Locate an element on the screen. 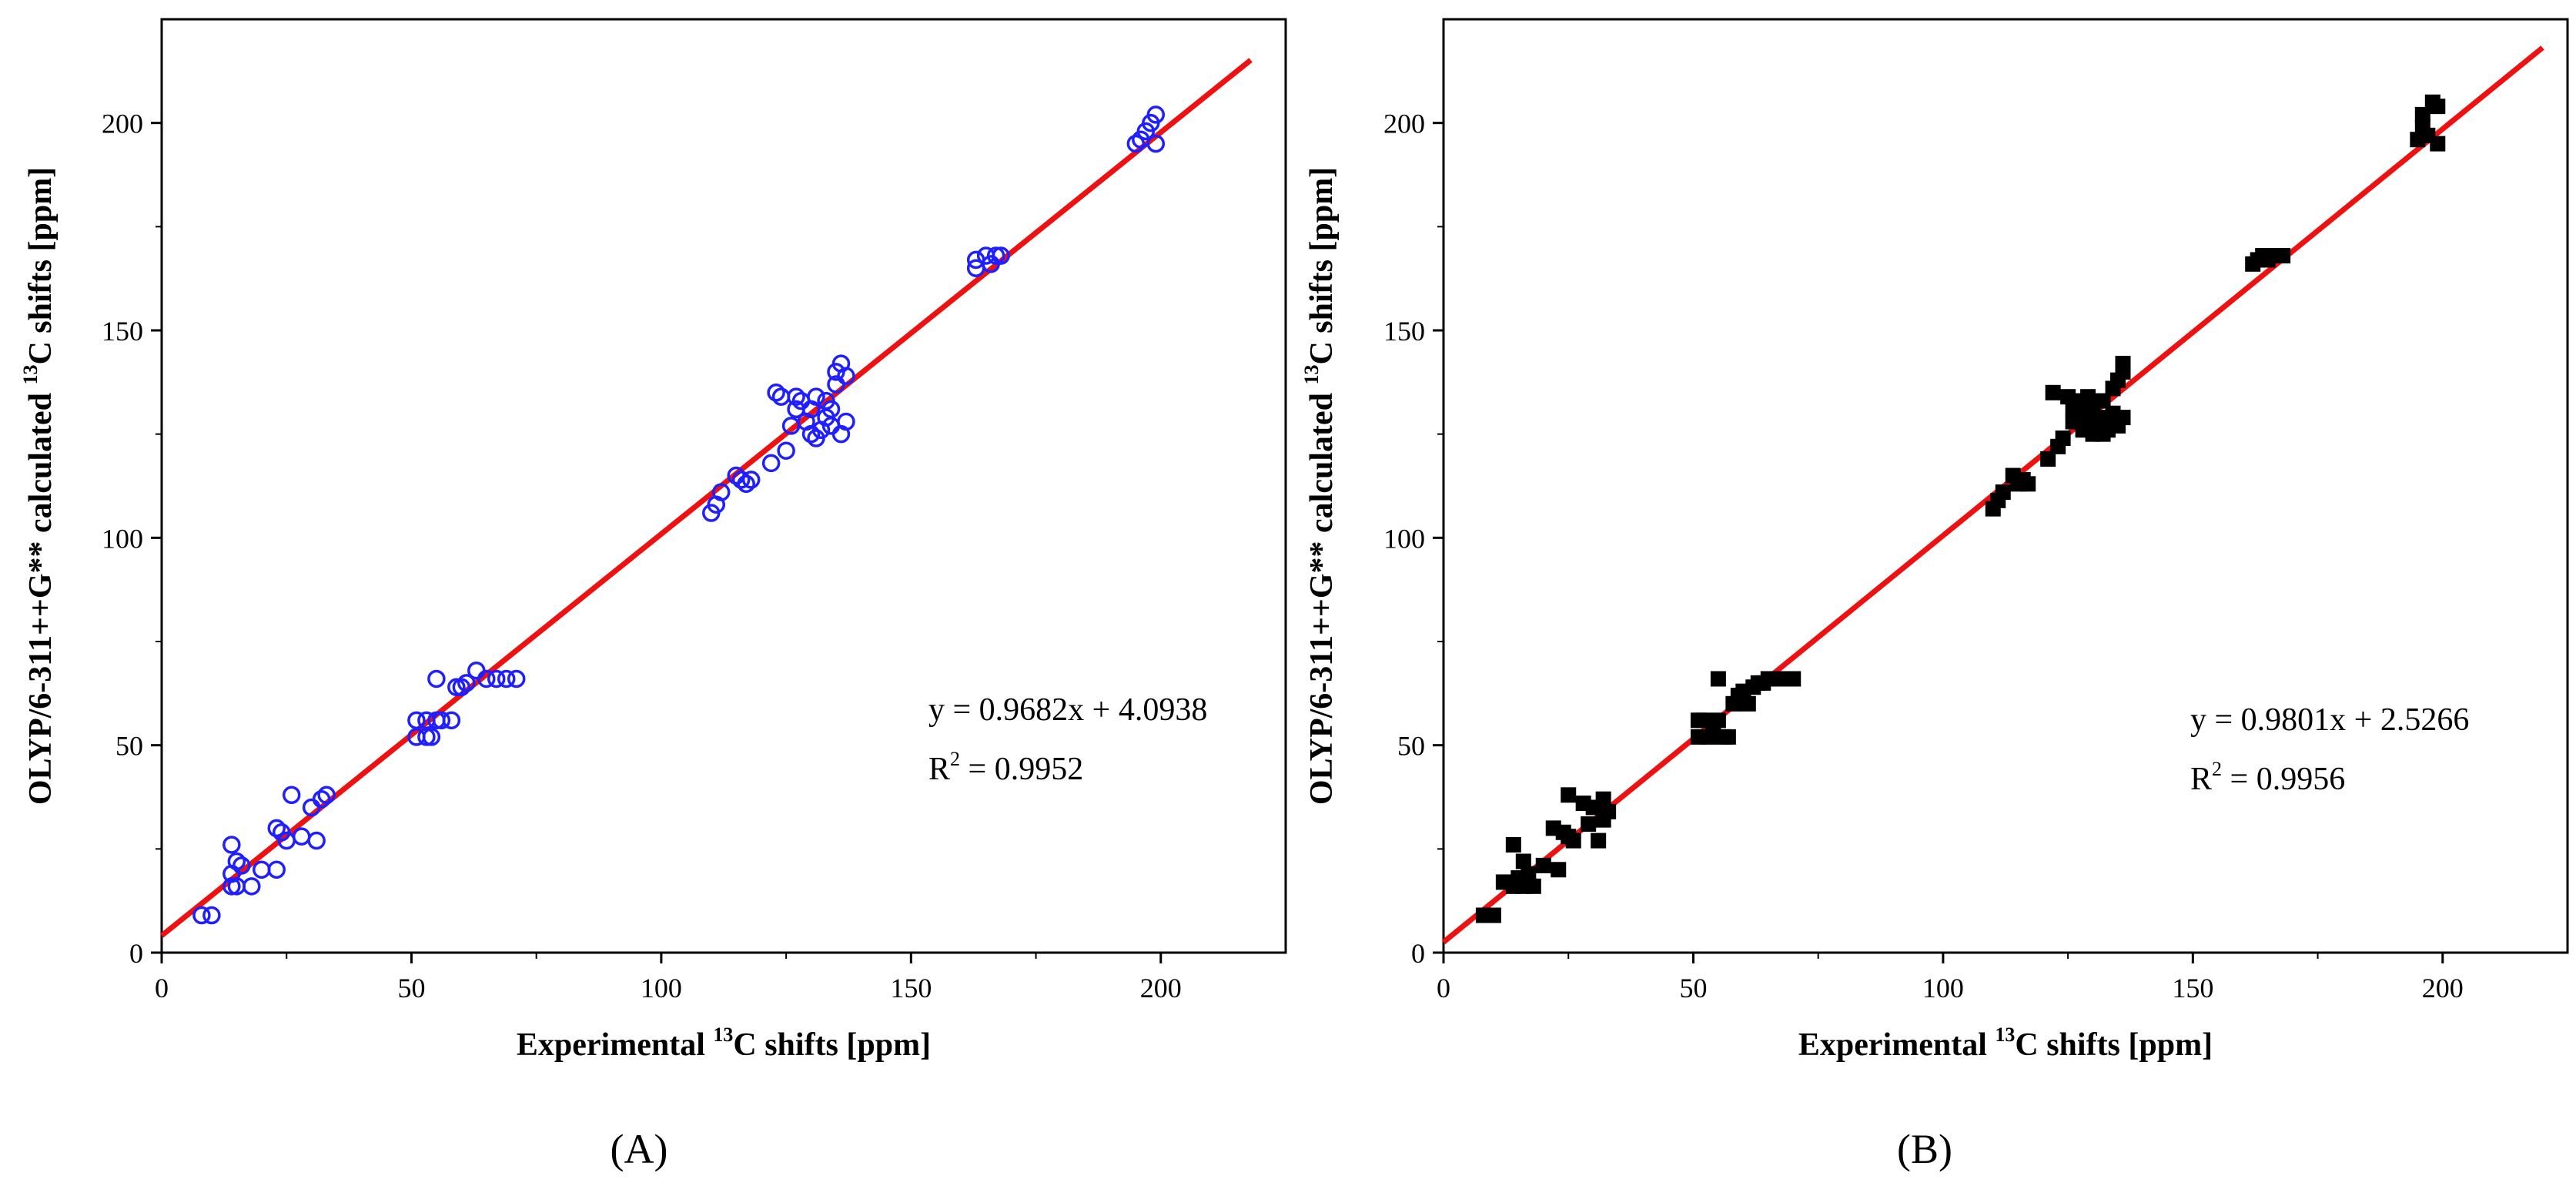 This screenshot has height=1196, width=2576. r2-superscript-b: 2 is located at coordinates (2217, 769).